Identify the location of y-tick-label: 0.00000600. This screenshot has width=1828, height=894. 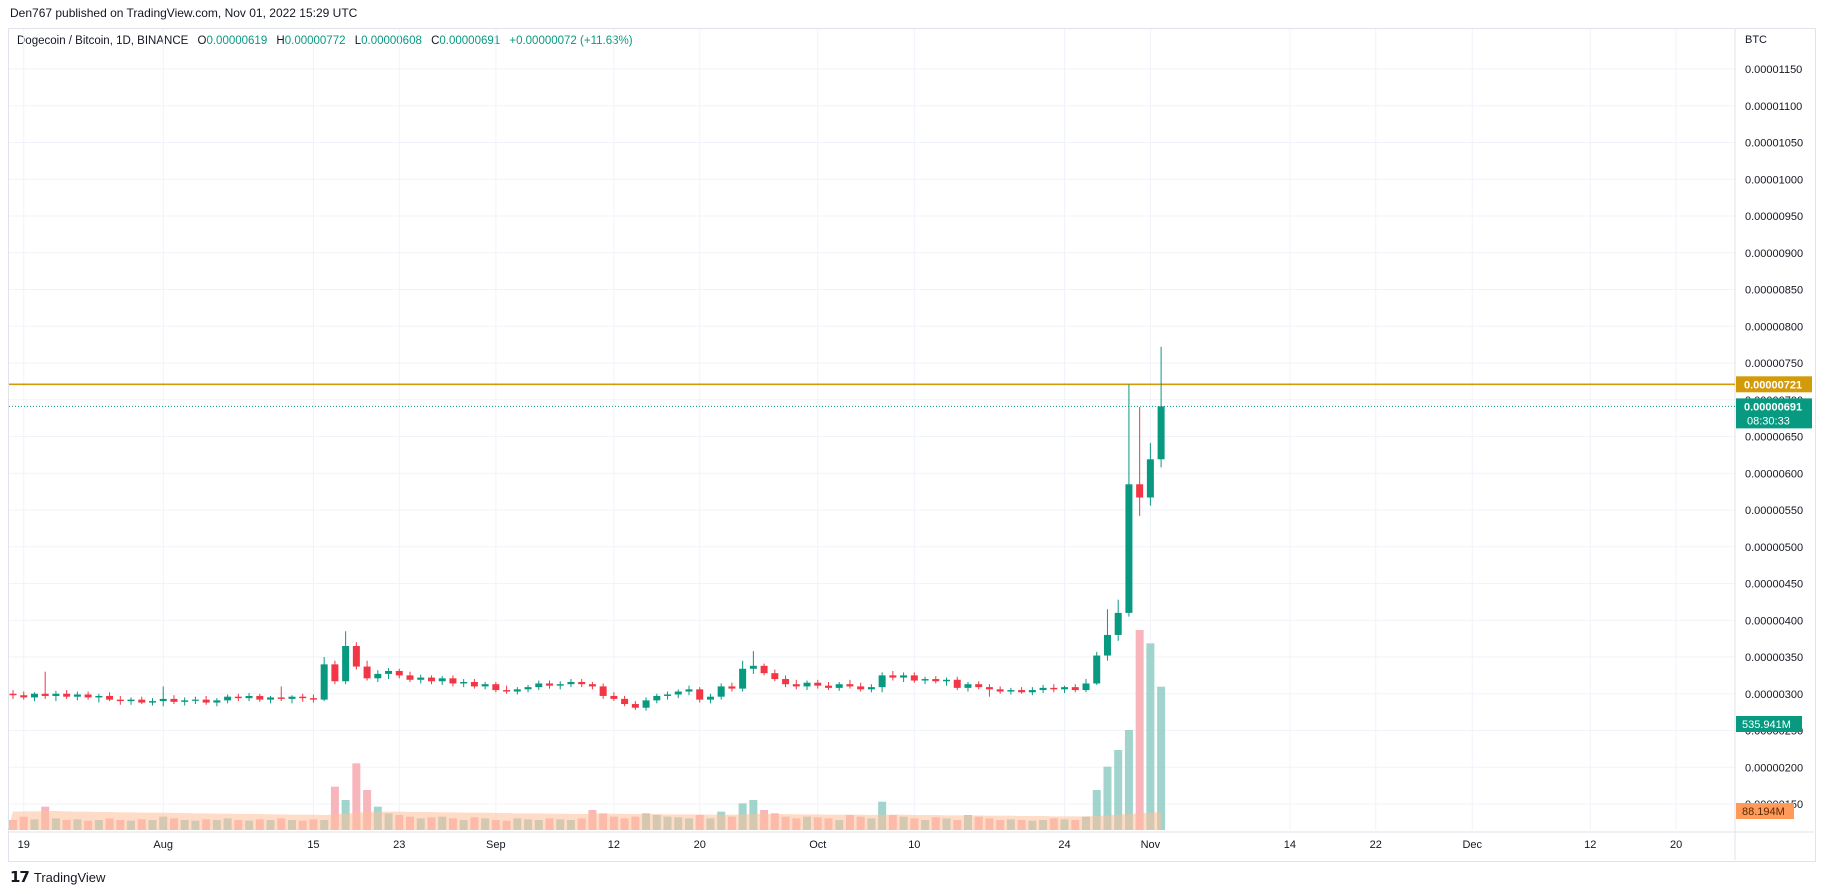
(1774, 474).